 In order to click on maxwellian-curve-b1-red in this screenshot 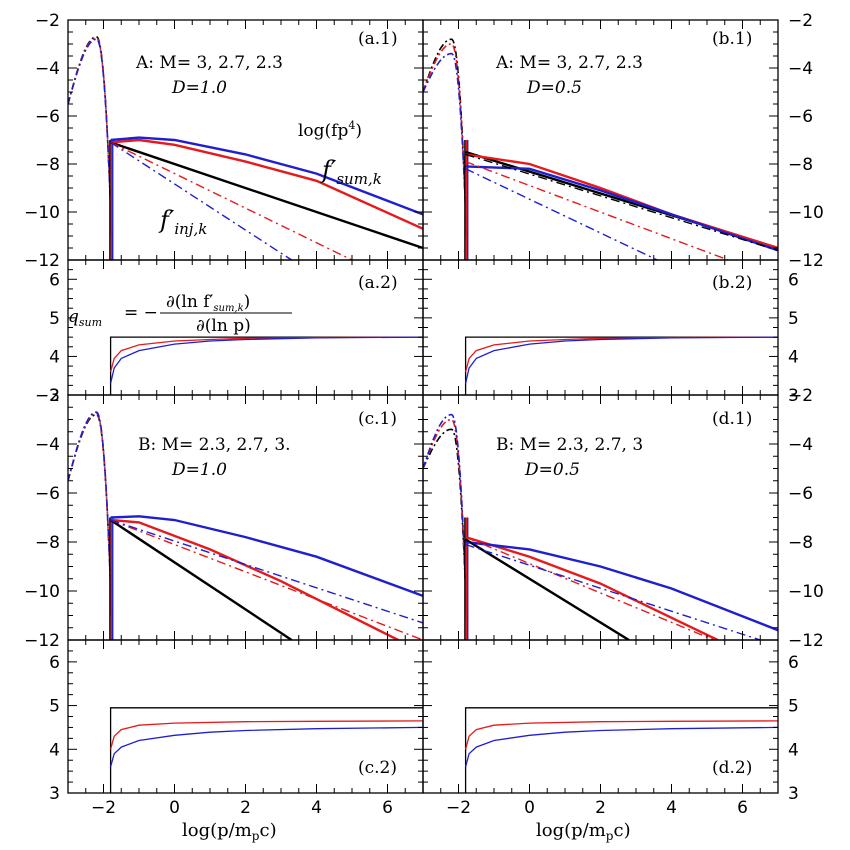, I will do `click(446, 151)`.